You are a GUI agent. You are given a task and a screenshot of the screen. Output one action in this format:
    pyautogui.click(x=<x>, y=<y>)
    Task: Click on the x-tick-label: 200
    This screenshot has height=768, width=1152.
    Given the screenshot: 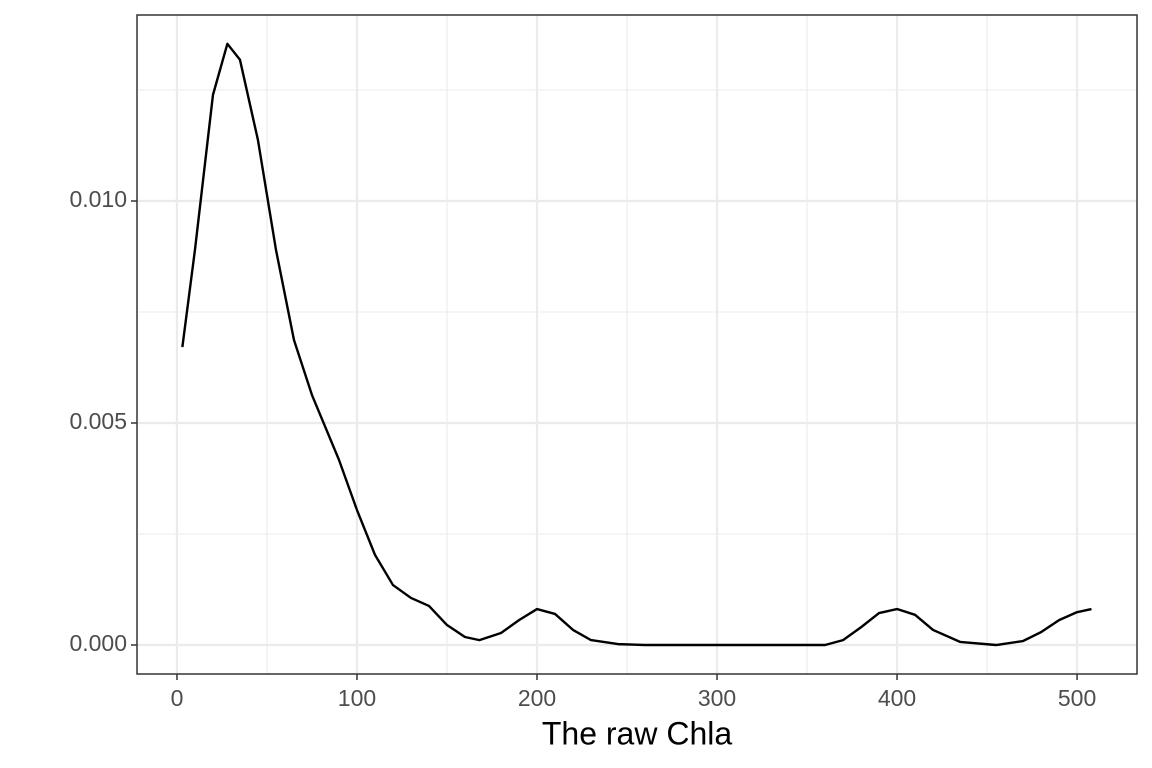 What is the action you would take?
    pyautogui.click(x=537, y=698)
    